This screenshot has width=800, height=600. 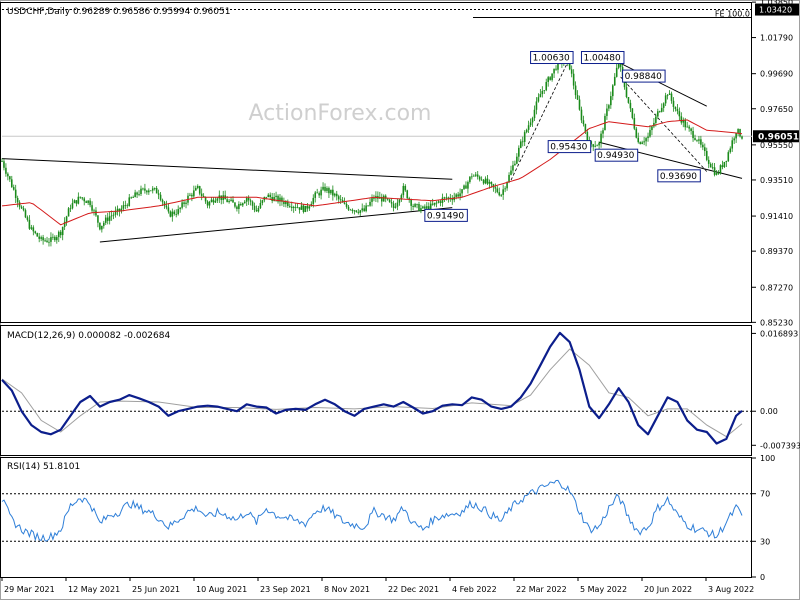 I want to click on price-annotation-label: 0.95430, so click(x=568, y=148).